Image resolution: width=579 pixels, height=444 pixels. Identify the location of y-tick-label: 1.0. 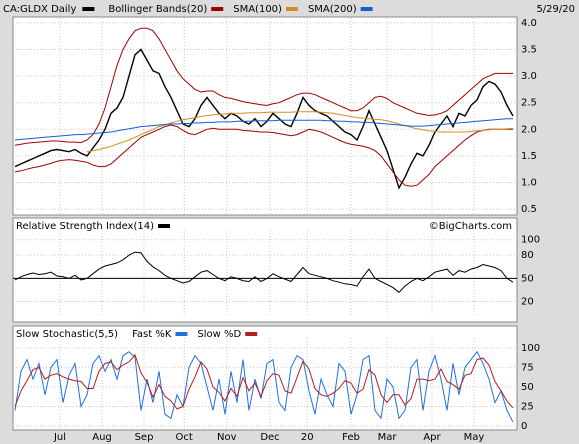
(529, 183).